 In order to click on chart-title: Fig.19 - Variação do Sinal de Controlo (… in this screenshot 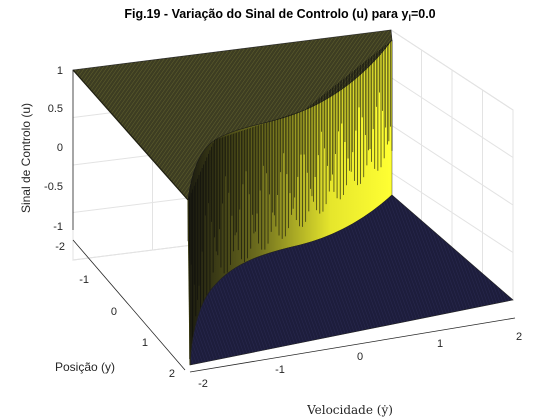, I will do `click(279, 15)`.